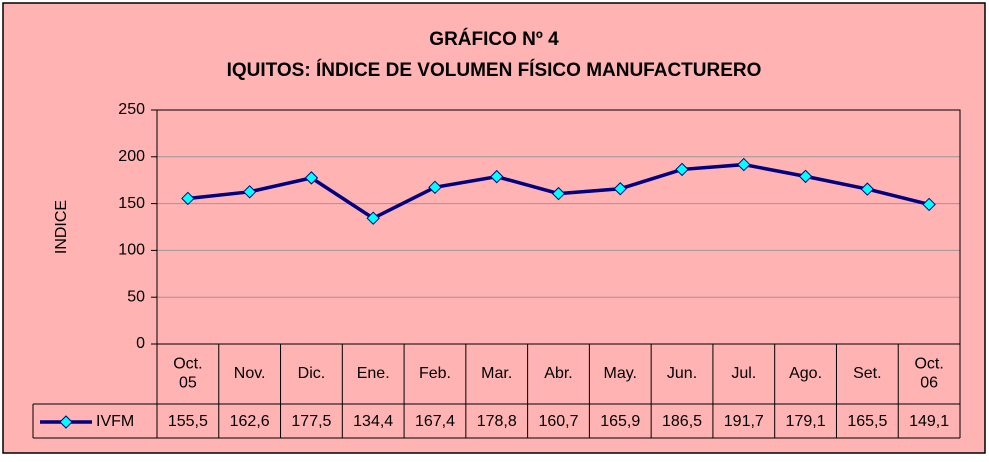 The image size is (989, 462). What do you see at coordinates (806, 421) in the screenshot?
I see `table-value: 179,1` at bounding box center [806, 421].